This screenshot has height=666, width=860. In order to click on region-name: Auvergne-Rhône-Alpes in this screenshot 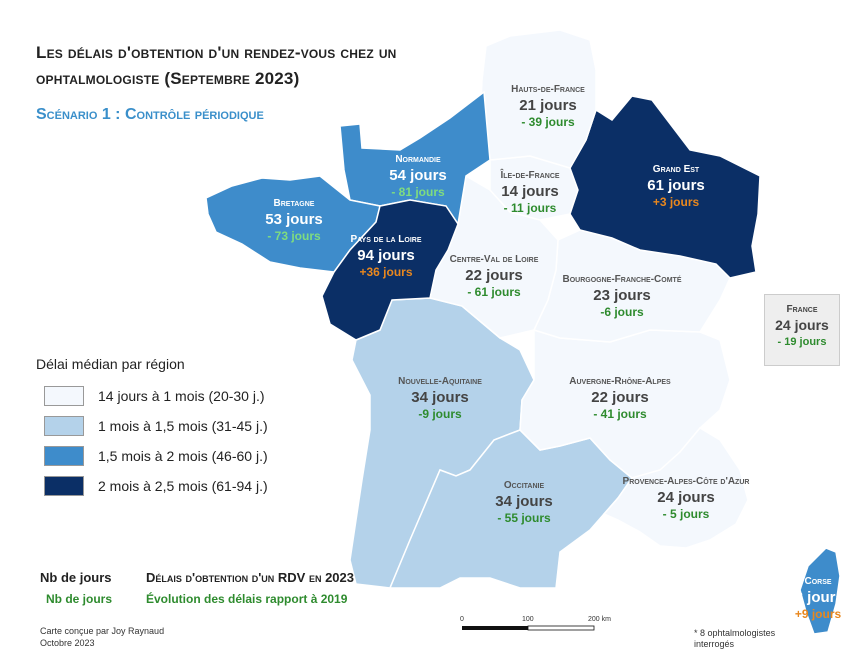, I will do `click(620, 381)`.